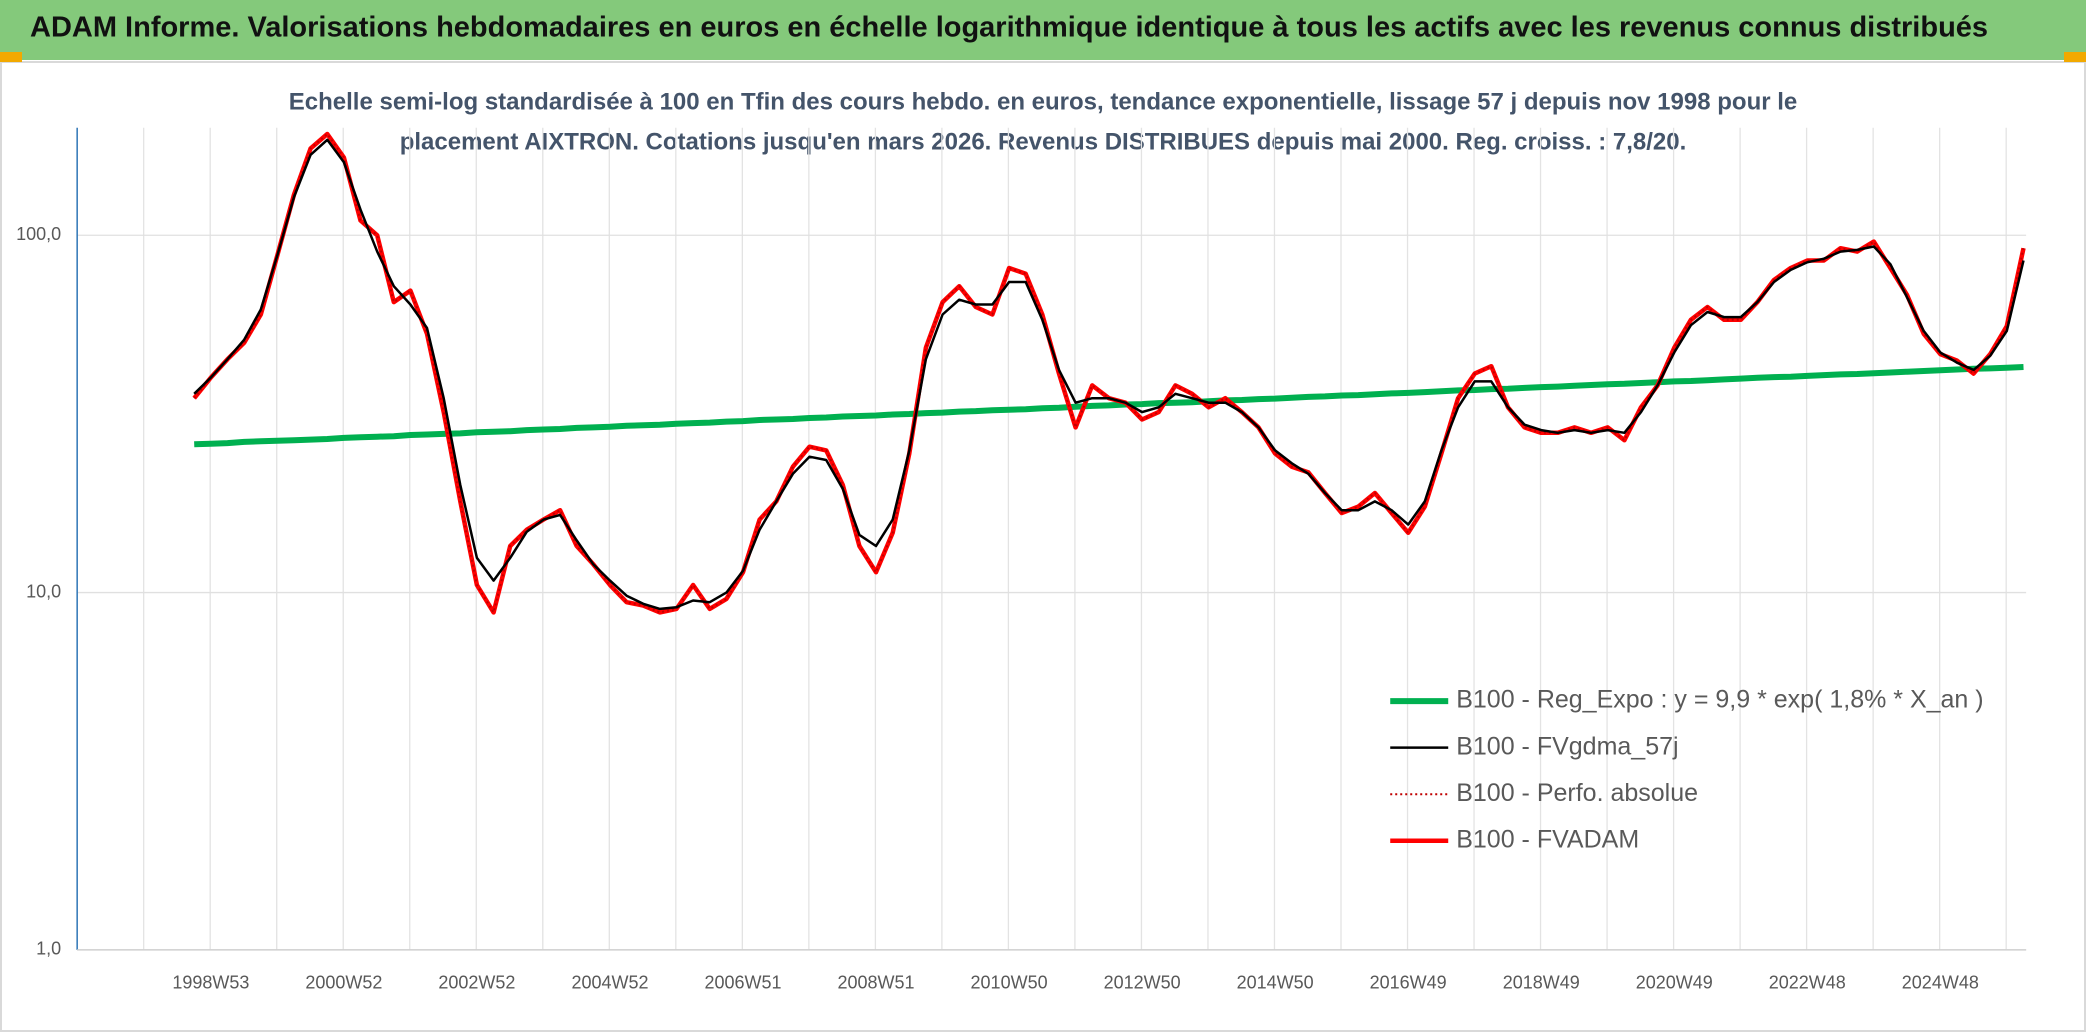 The width and height of the screenshot is (2086, 1033). Describe the element at coordinates (1674, 983) in the screenshot. I see `x-tick-label: 2020W49` at that location.